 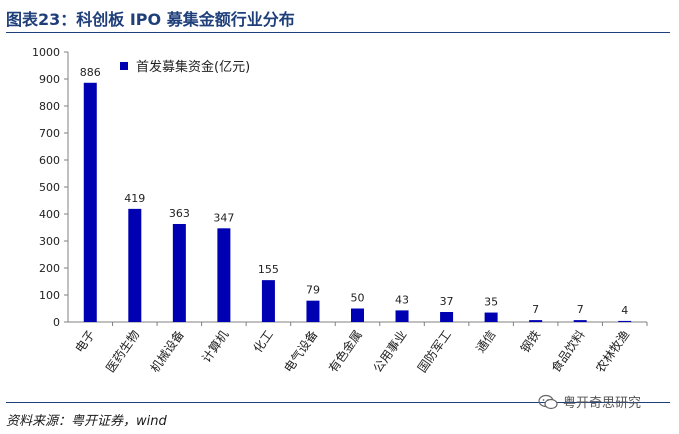 What do you see at coordinates (179, 213) in the screenshot?
I see `data-label: 363` at bounding box center [179, 213].